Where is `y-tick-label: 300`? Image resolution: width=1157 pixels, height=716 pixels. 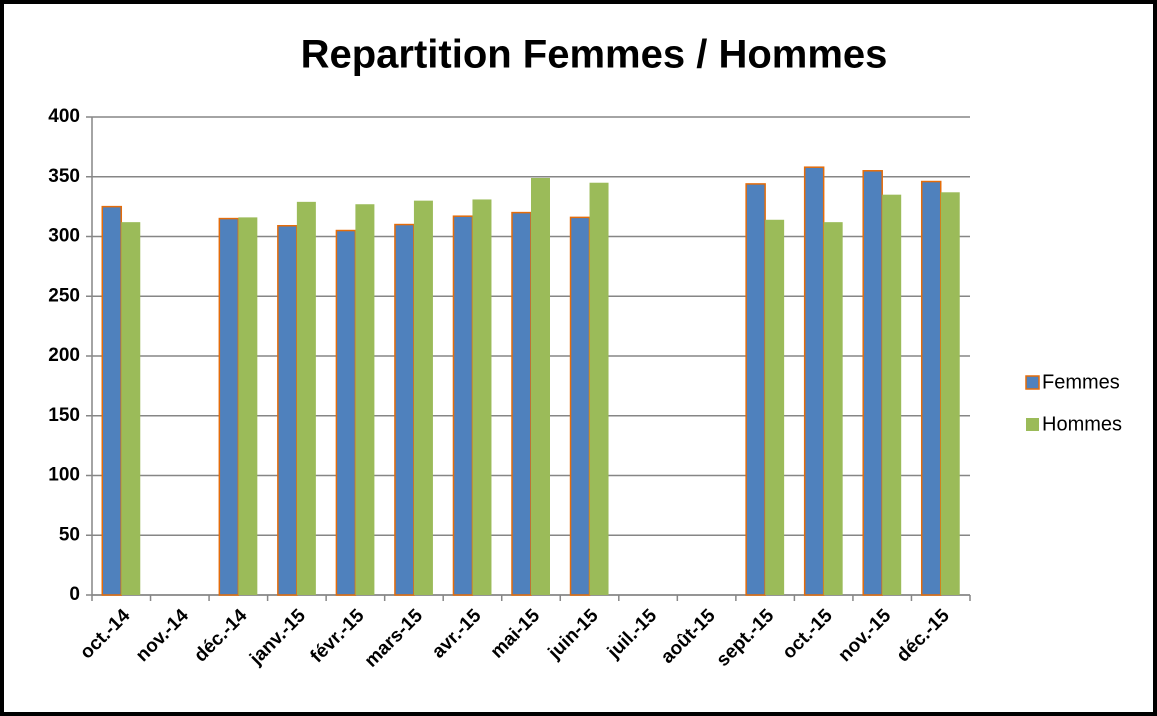
y-tick-label: 300 is located at coordinates (64, 236).